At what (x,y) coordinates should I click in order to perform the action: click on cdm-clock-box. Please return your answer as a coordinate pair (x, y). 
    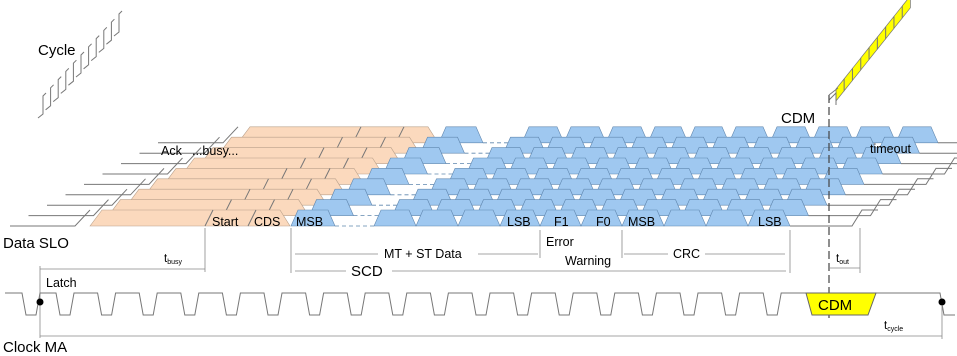
    Looking at the image, I should click on (841, 304).